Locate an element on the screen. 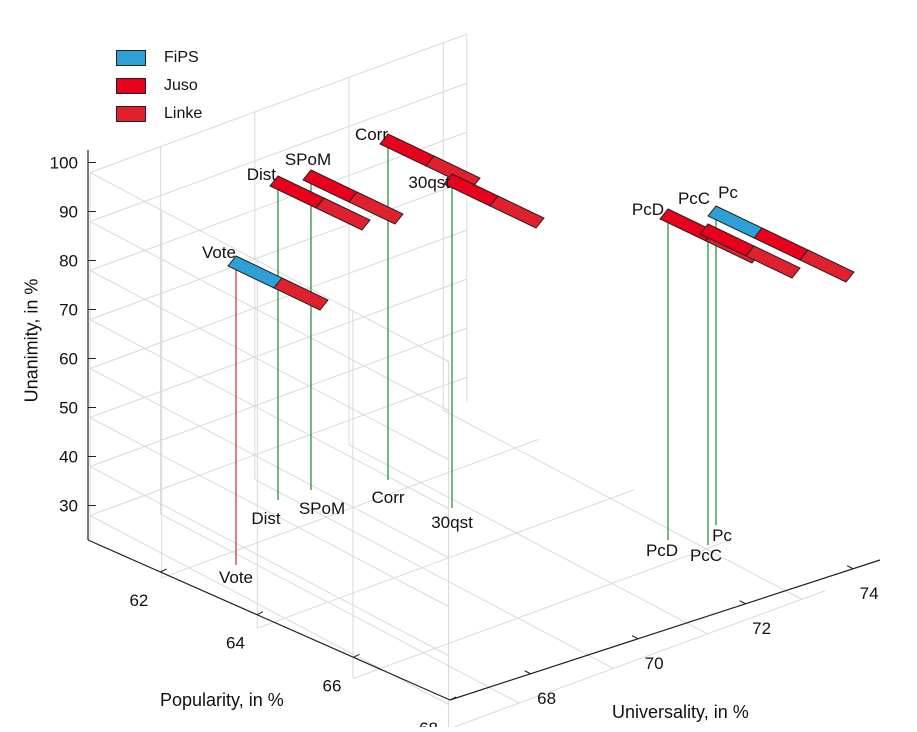 This screenshot has height=732, width=917. legend: FiPS Juso Linke is located at coordinates (181, 86).